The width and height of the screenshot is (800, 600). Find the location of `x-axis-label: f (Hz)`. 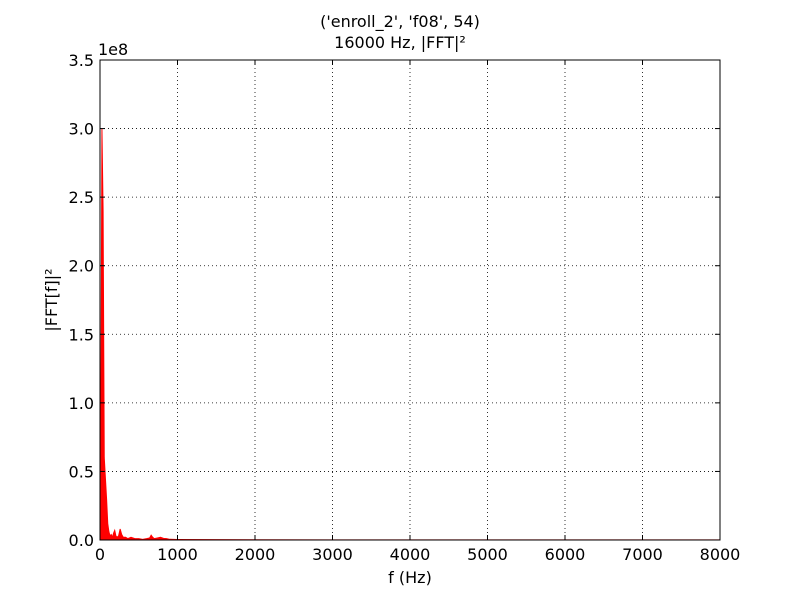

x-axis-label: f (Hz) is located at coordinates (410, 577).